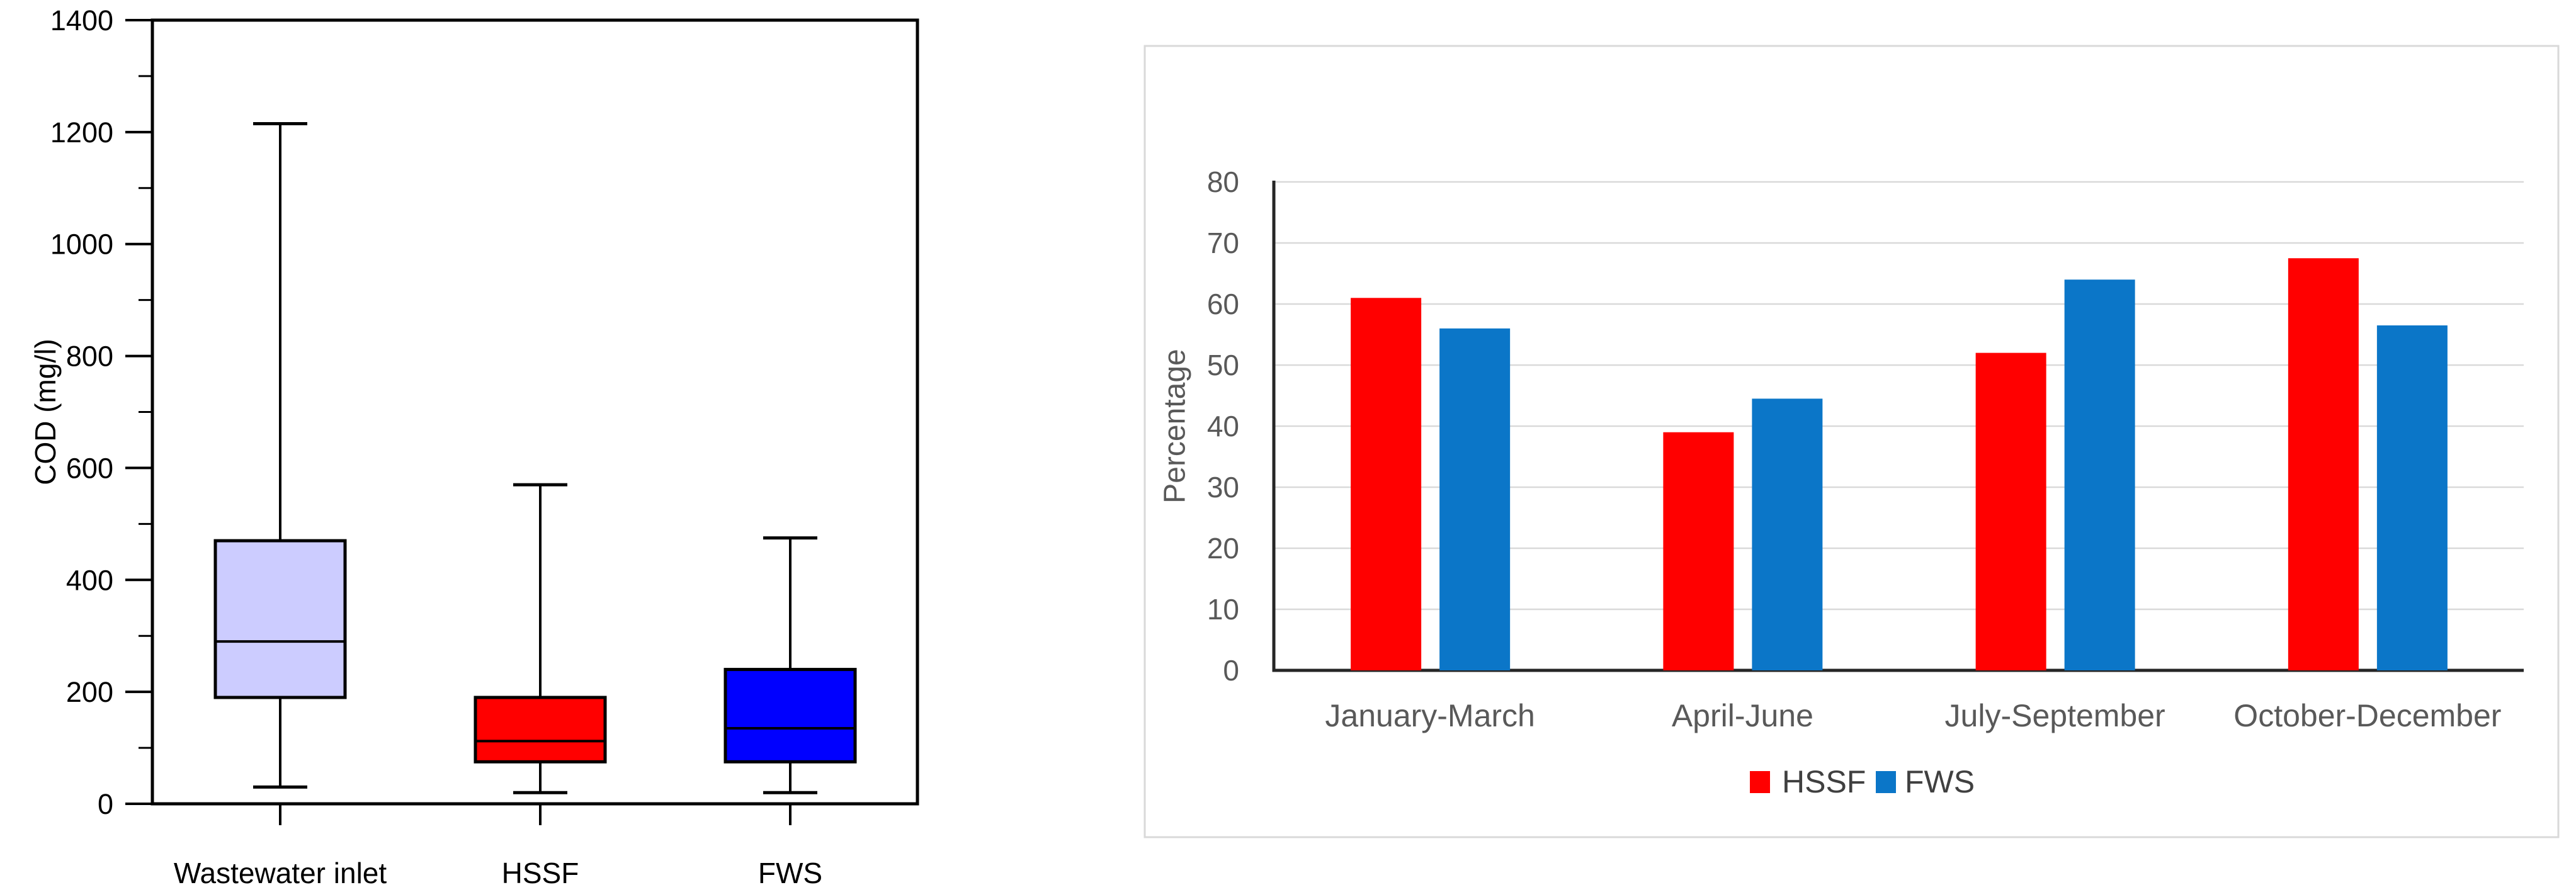 This screenshot has height=885, width=2576. I want to click on category-label-april-june: April-June, so click(1742, 715).